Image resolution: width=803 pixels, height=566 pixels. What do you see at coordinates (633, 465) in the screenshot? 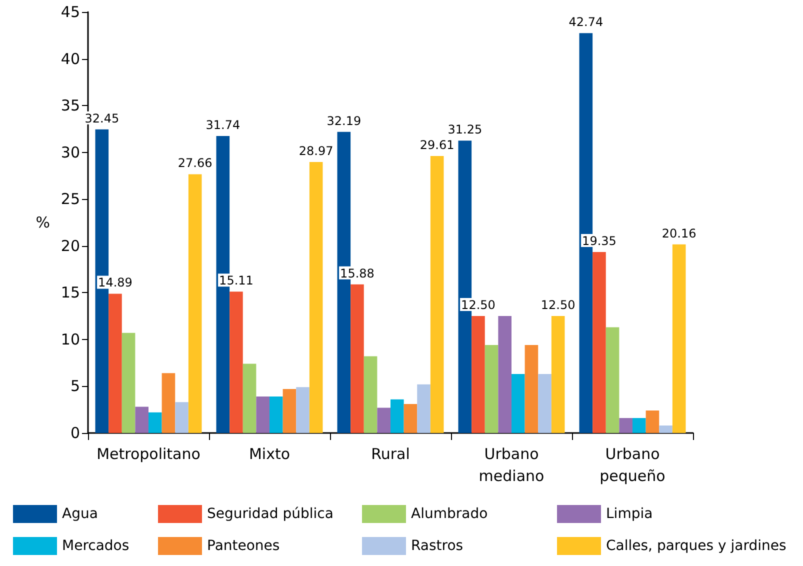
I see `x-tick-label: Urbano pequeño` at bounding box center [633, 465].